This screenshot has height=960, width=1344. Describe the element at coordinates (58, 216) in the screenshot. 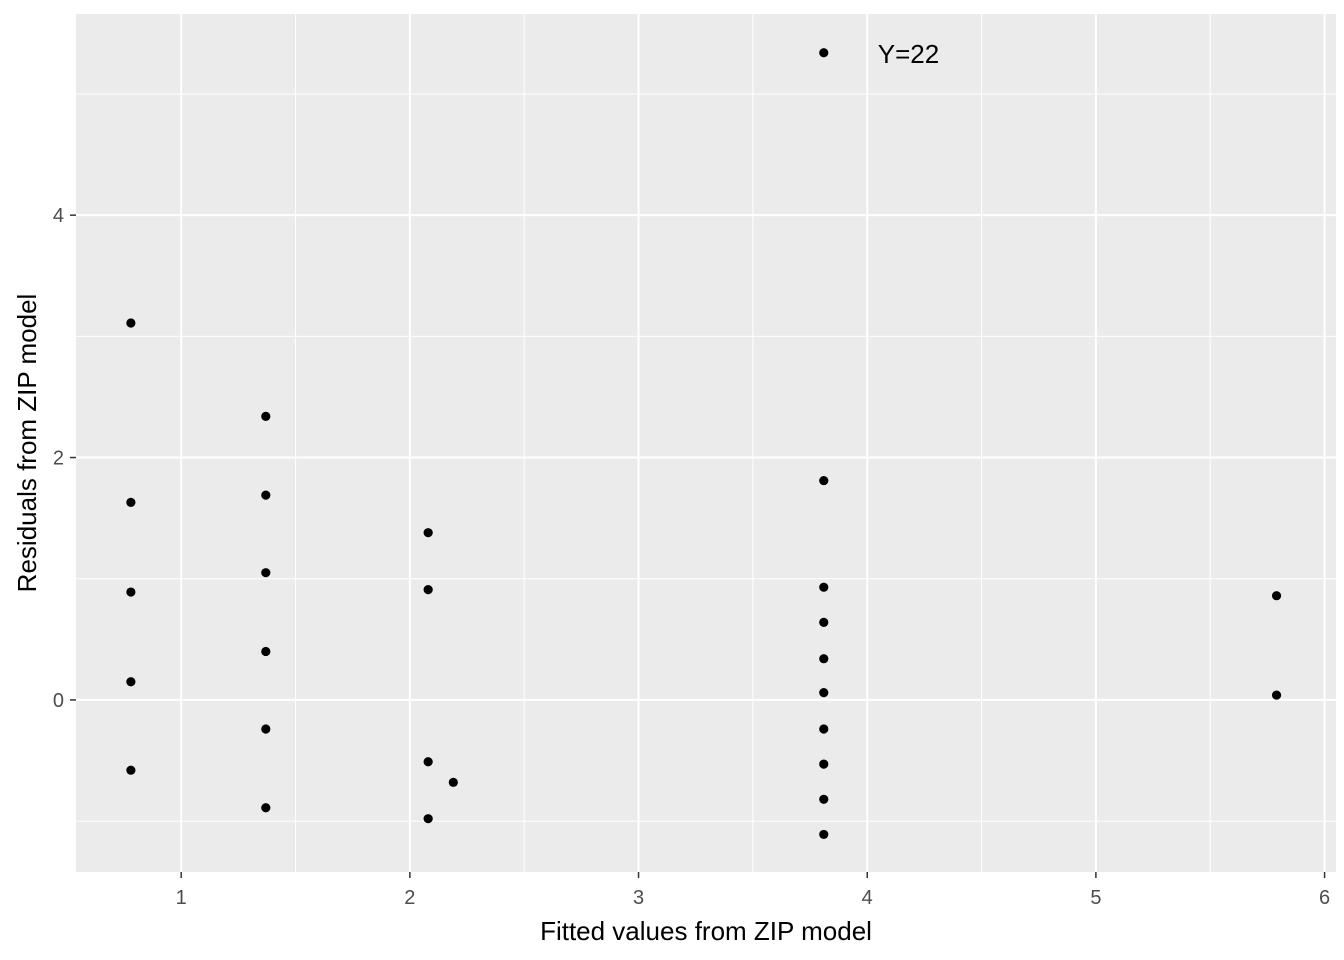

I see `y-tick-label: 4` at that location.